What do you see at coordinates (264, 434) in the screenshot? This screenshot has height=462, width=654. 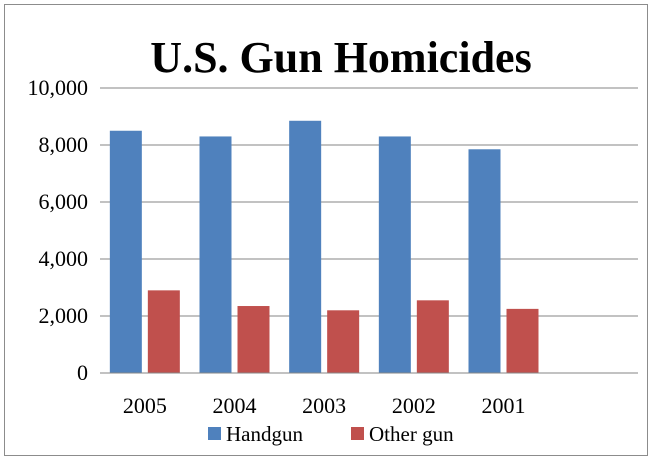 I see `legend-label: Handgun` at bounding box center [264, 434].